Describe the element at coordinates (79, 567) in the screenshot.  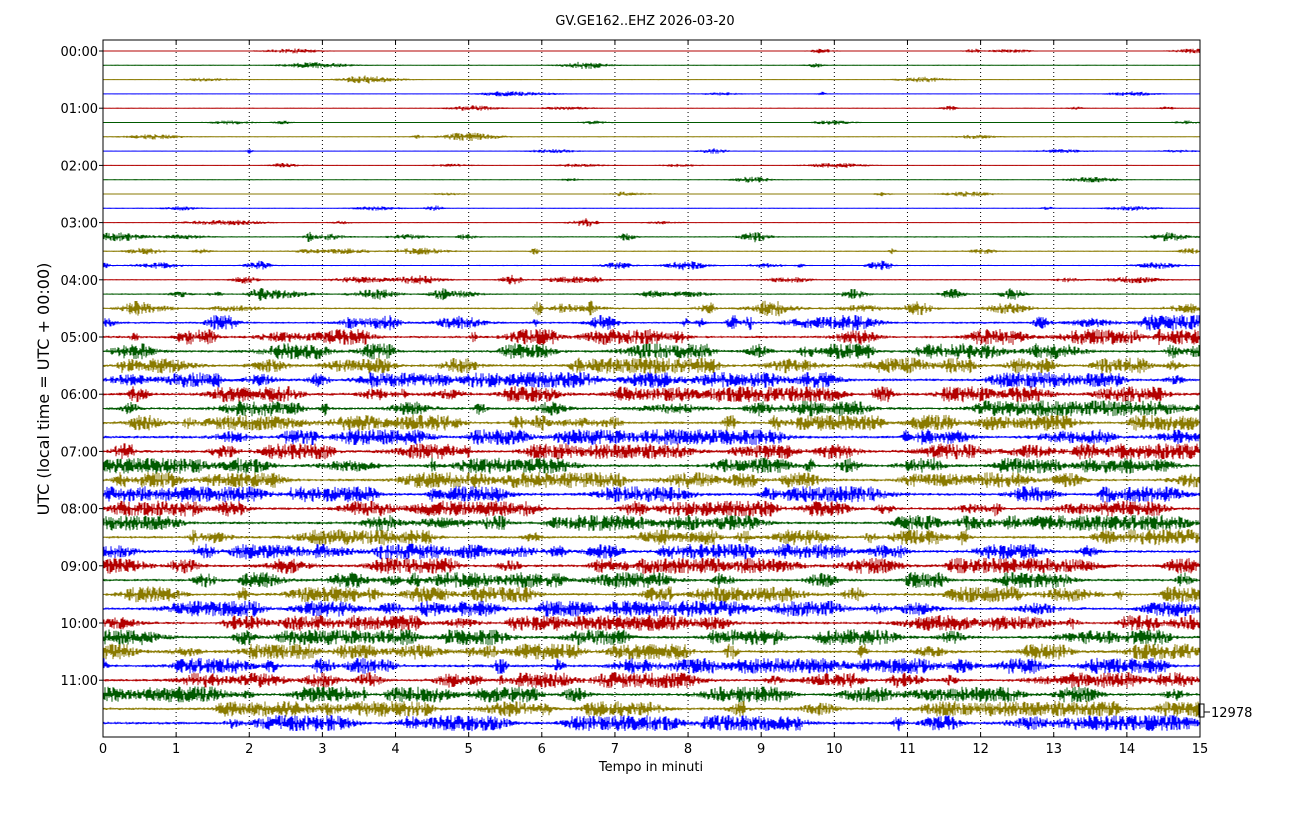
I see `y-tick-label: 09:00` at that location.